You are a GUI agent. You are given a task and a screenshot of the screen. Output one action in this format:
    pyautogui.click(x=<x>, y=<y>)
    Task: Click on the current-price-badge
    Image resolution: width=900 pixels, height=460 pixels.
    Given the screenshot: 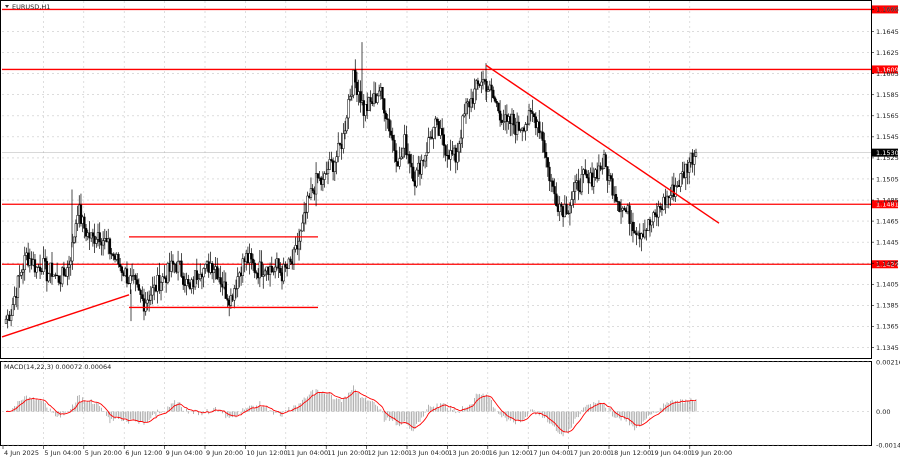 What is the action you would take?
    pyautogui.click(x=885, y=152)
    